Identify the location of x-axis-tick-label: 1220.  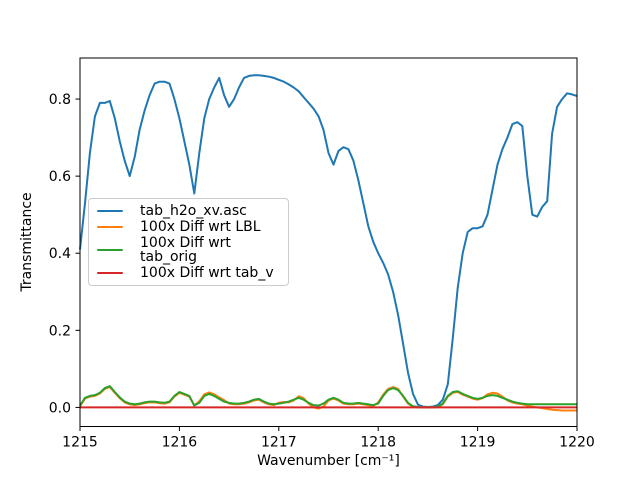
(577, 443).